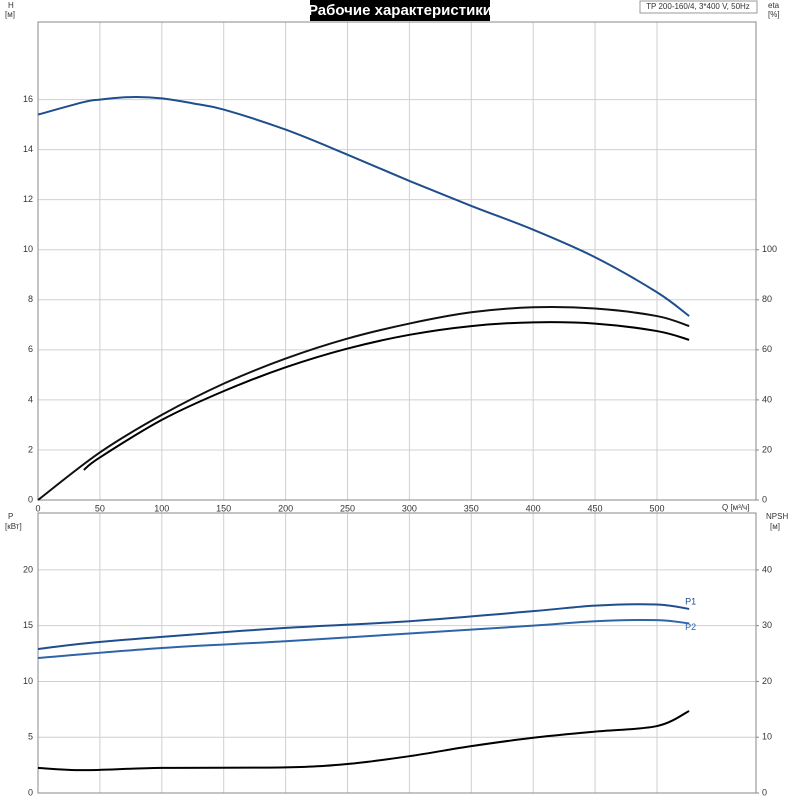  Describe the element at coordinates (30, 449) in the screenshot. I see `y-tick-label: 2` at that location.